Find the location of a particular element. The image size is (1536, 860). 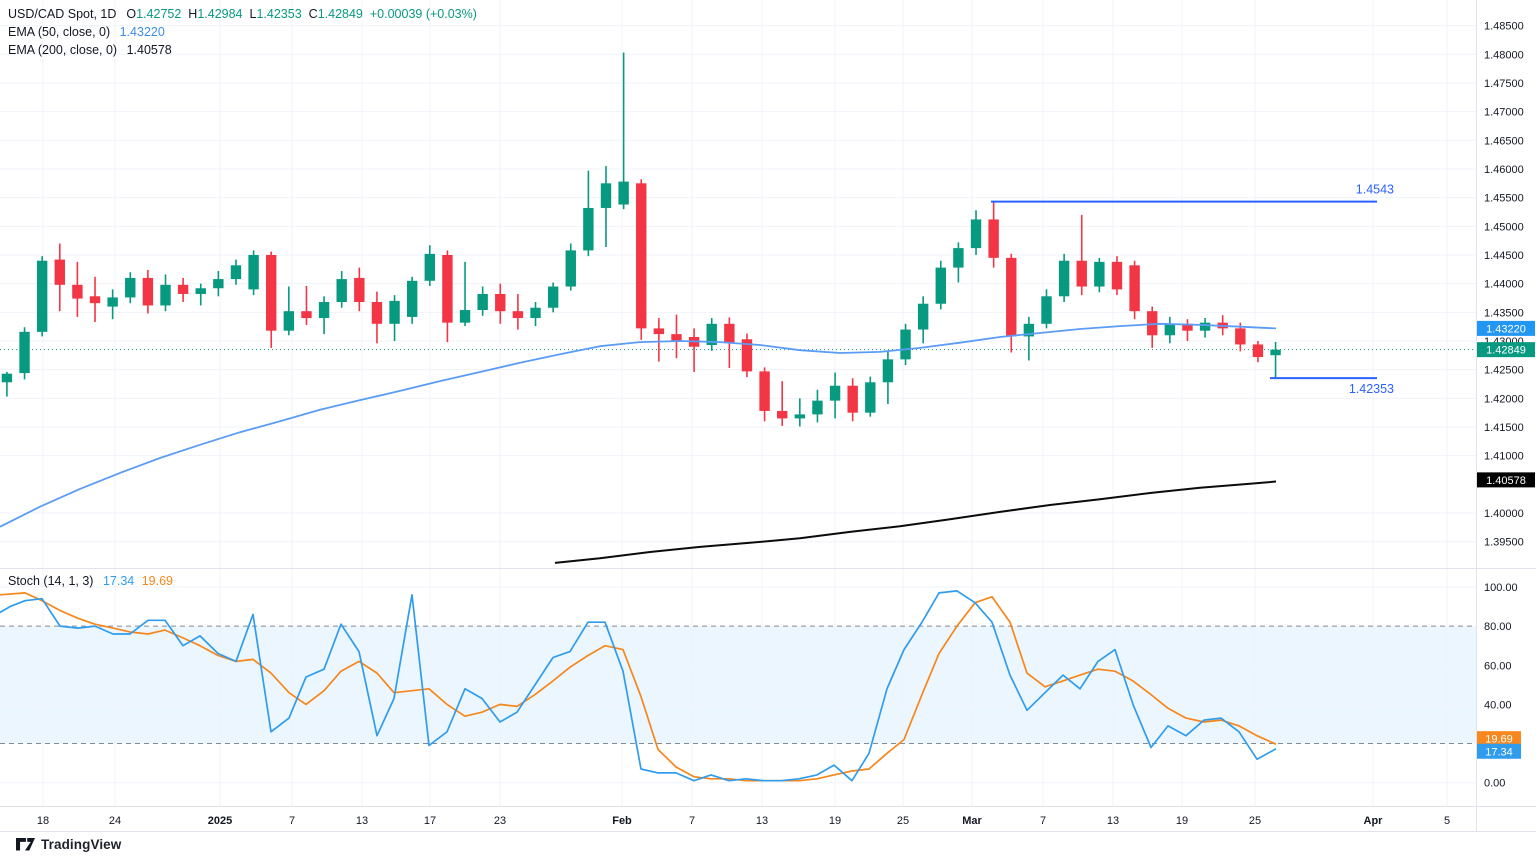

time-tick-label: 24 is located at coordinates (115, 821).